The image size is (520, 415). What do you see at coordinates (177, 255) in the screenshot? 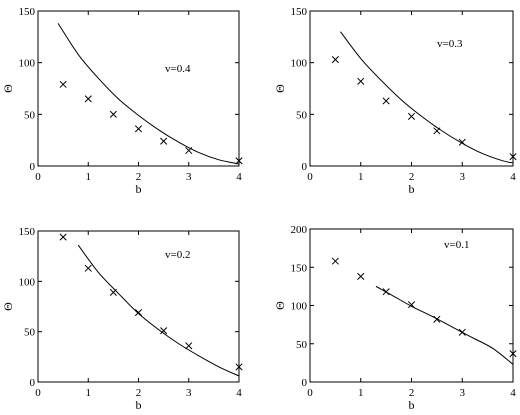
I see `panel-annotation: v=0.2` at bounding box center [177, 255].